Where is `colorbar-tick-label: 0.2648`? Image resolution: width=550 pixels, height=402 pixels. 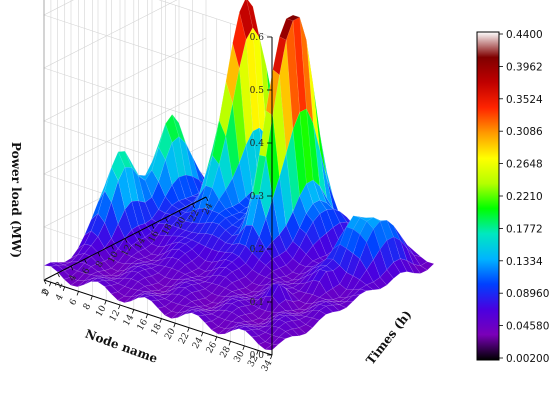
colorbar-tick-label: 0.2648 is located at coordinates (524, 165).